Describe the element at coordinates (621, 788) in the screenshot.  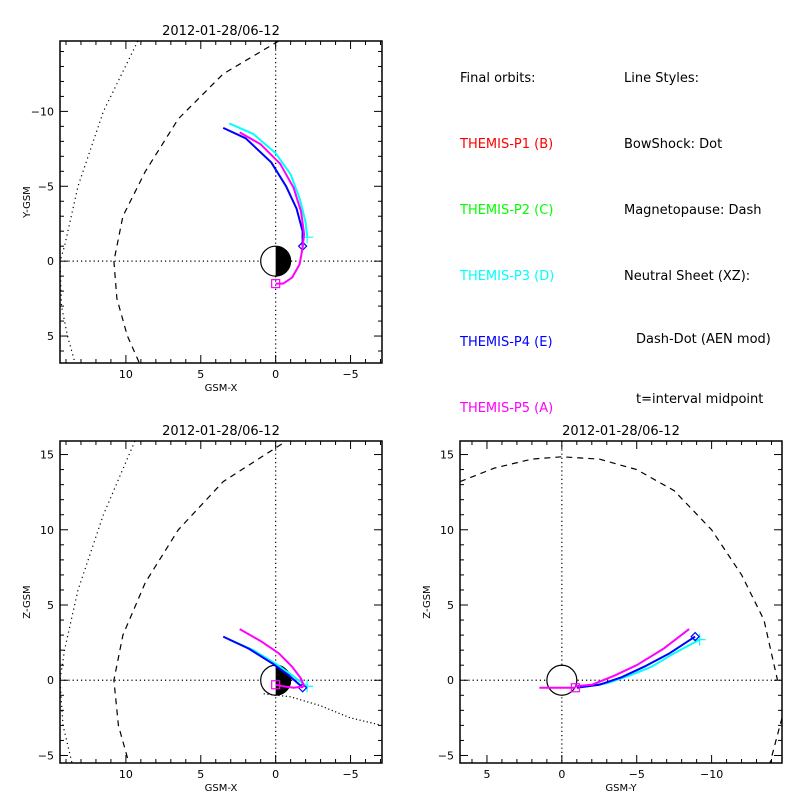
I see `x-axis-label: GSM-Y` at that location.